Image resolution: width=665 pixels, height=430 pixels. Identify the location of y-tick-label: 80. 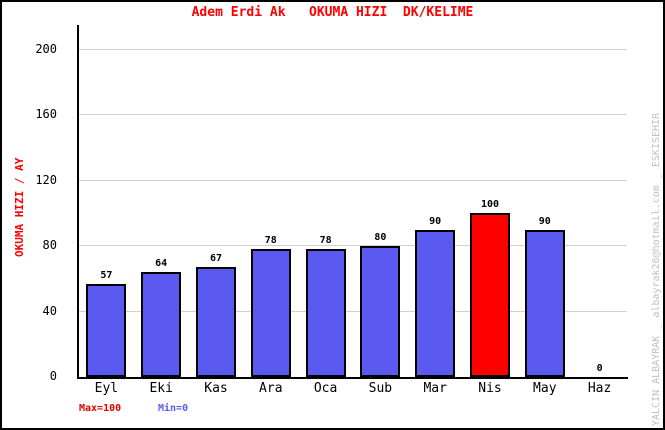
(49, 245).